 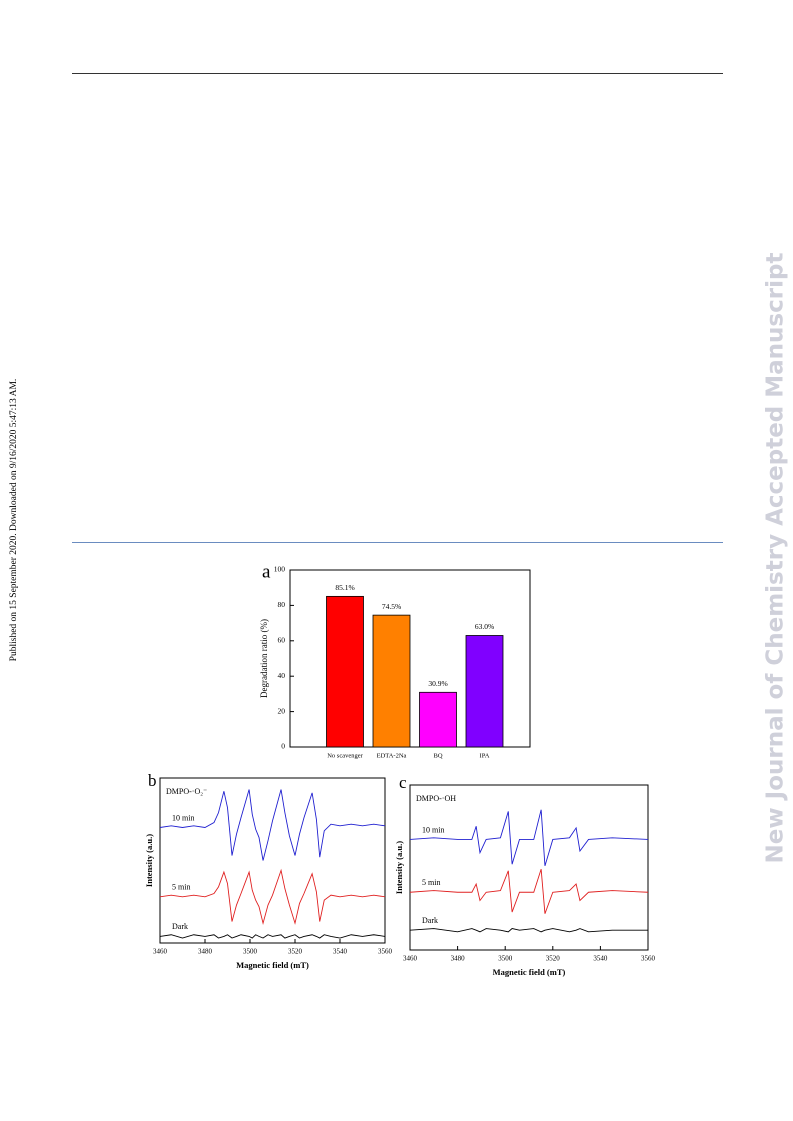 What do you see at coordinates (266, 571) in the screenshot?
I see `panel-label: a` at bounding box center [266, 571].